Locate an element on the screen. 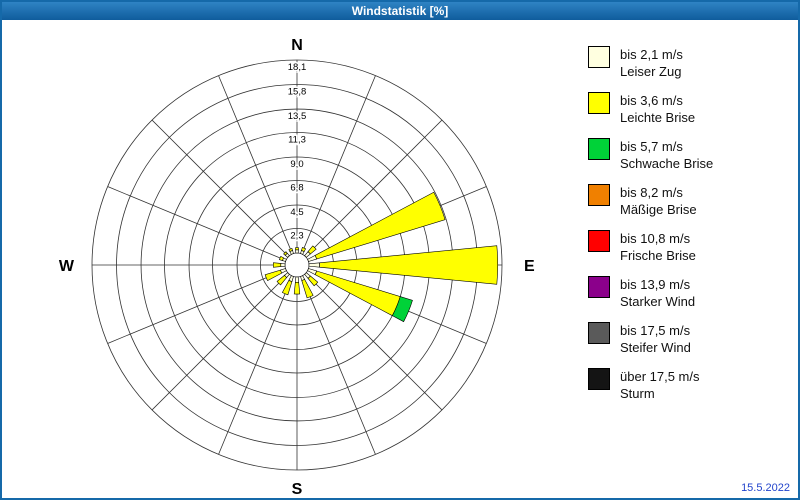  legend-label: bis 5,7 m/s Schwache Brise is located at coordinates (667, 155).